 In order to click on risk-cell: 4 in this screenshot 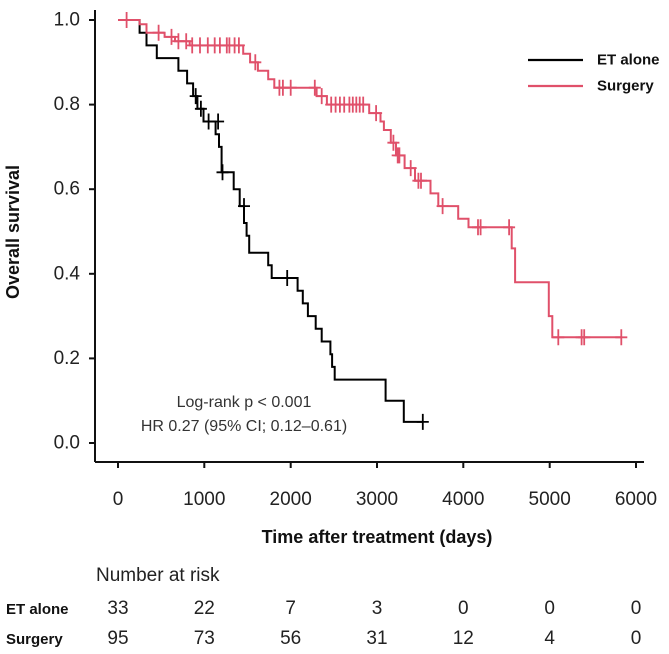, I will do `click(549, 638)`.